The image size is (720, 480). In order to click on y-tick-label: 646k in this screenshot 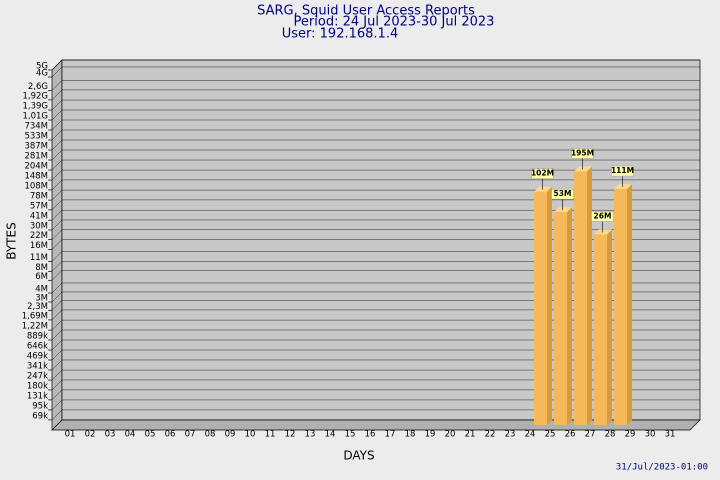, I will do `click(37, 346)`.